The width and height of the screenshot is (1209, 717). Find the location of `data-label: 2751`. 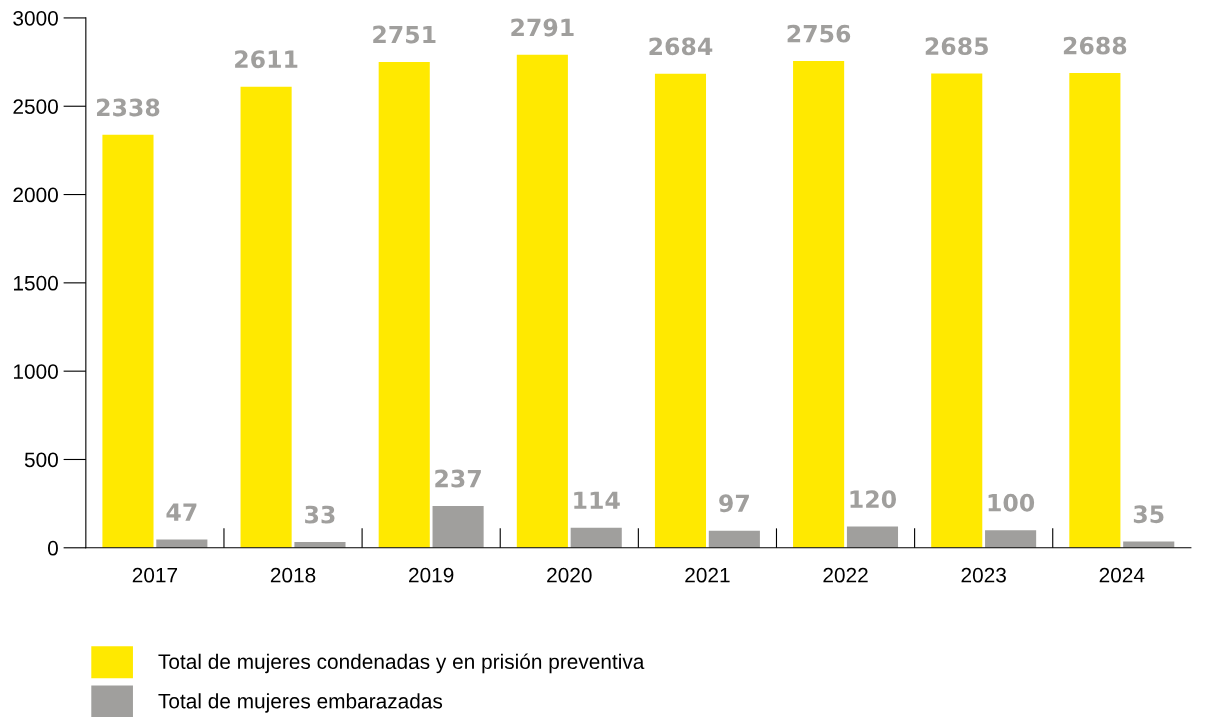

data-label: 2751 is located at coordinates (404, 34).